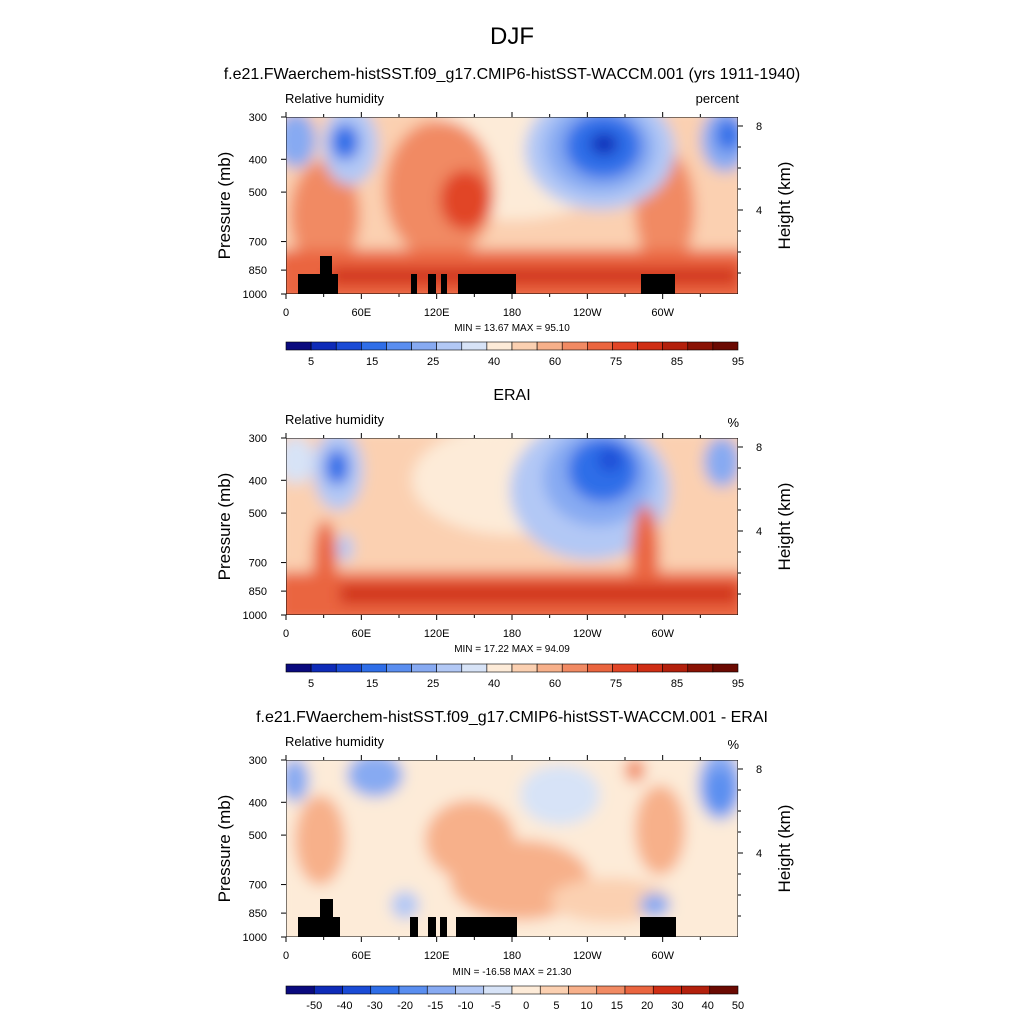 This screenshot has height=1024, width=1024. What do you see at coordinates (514, 676) in the screenshot?
I see `panel-2-colorbar: 5 15 25 40 60 75 85 95` at bounding box center [514, 676].